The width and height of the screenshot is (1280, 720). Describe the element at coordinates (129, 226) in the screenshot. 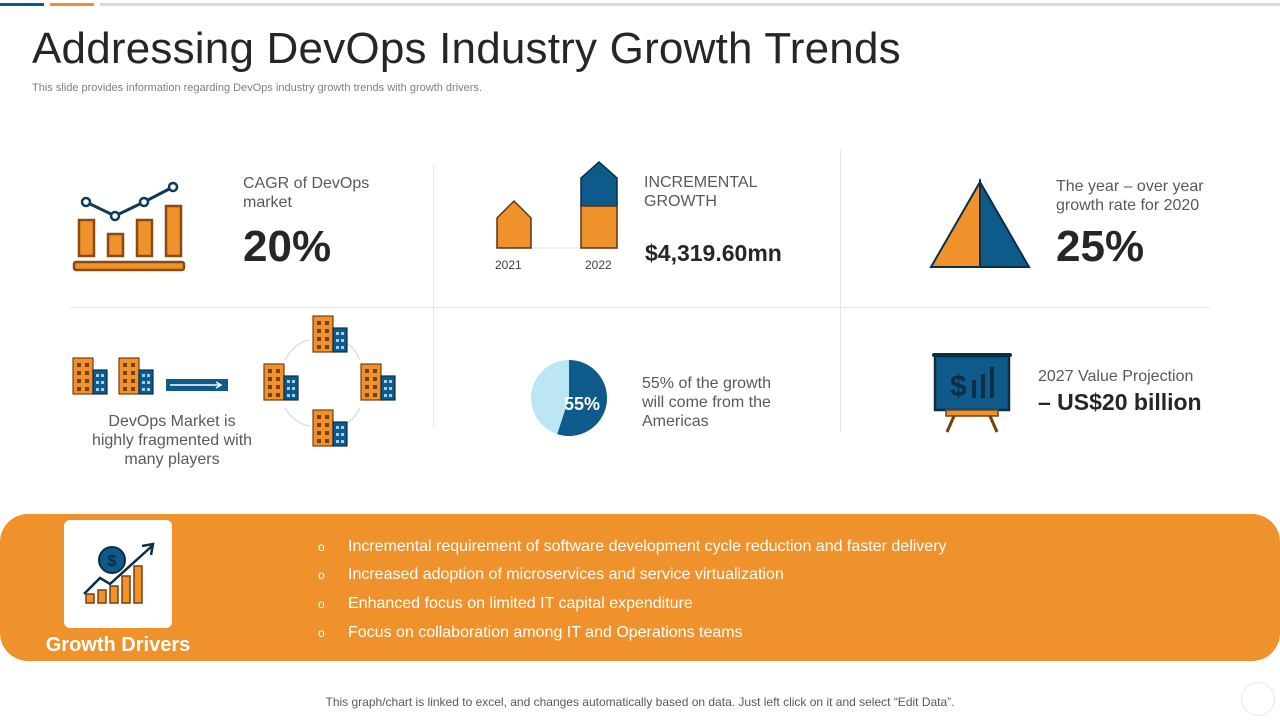

I see `bar-line-chart-icon` at that location.